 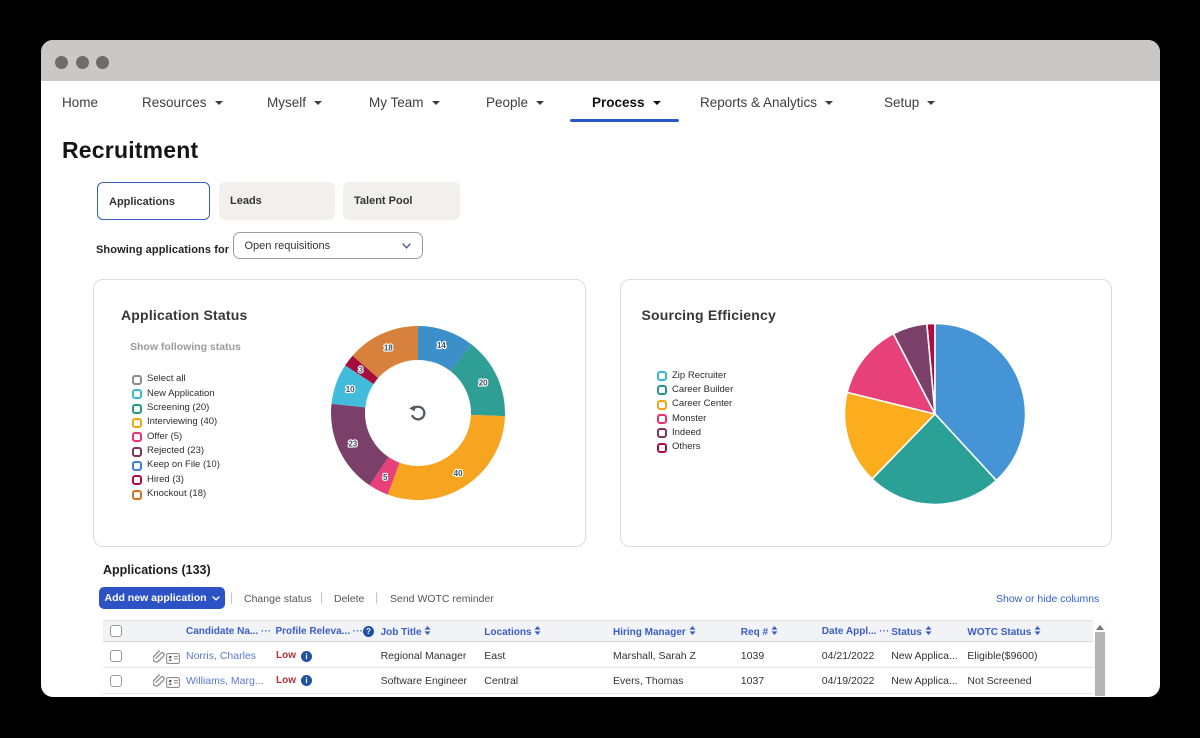 I want to click on svg-text: 14, so click(x=441, y=344).